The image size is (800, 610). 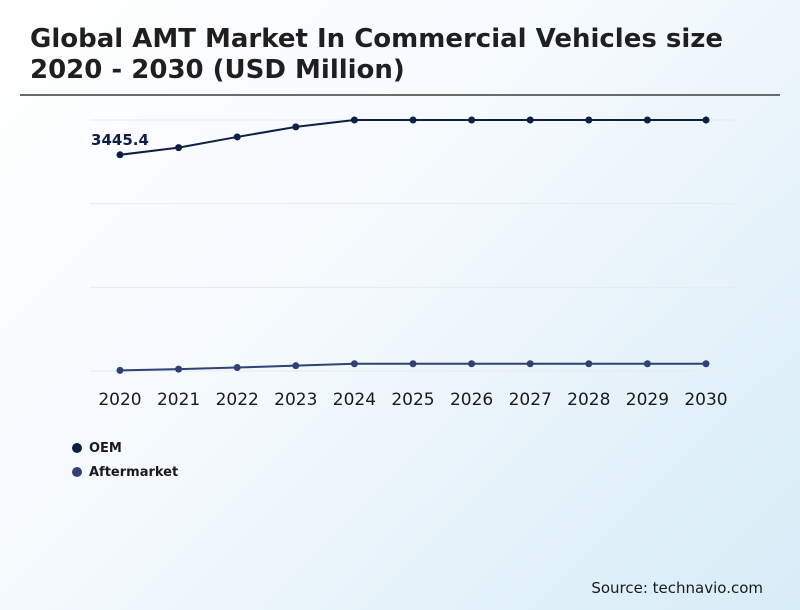 What do you see at coordinates (134, 472) in the screenshot?
I see `legend-label-aftermarket: Aftermarket` at bounding box center [134, 472].